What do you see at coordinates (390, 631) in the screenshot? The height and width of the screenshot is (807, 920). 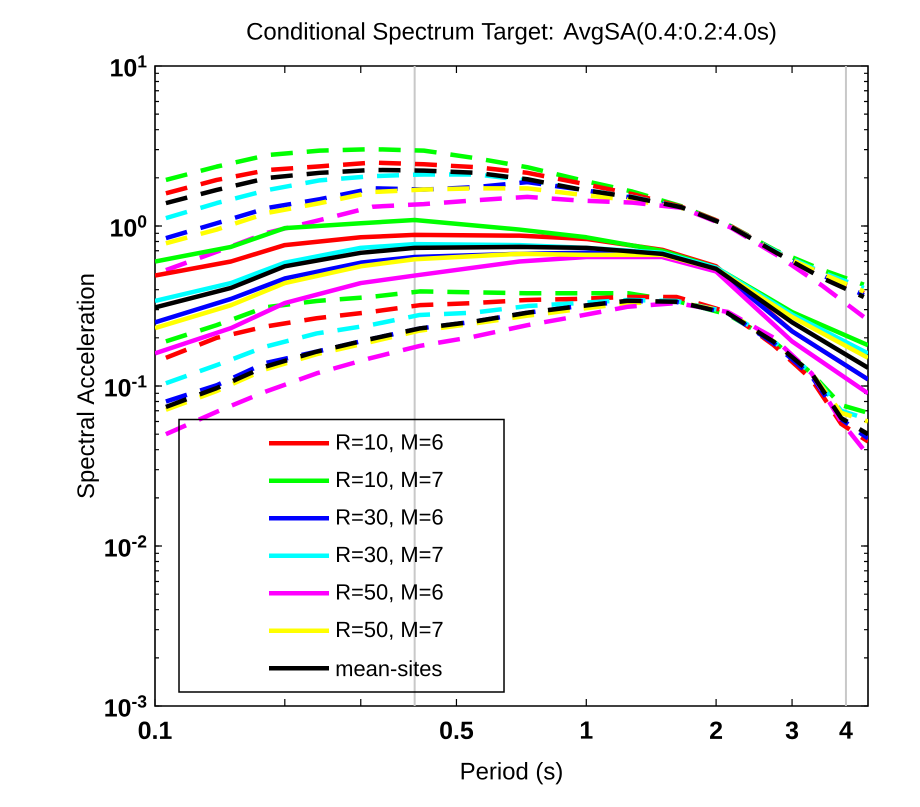 I see `legend-label: R=50, M=7` at bounding box center [390, 631].